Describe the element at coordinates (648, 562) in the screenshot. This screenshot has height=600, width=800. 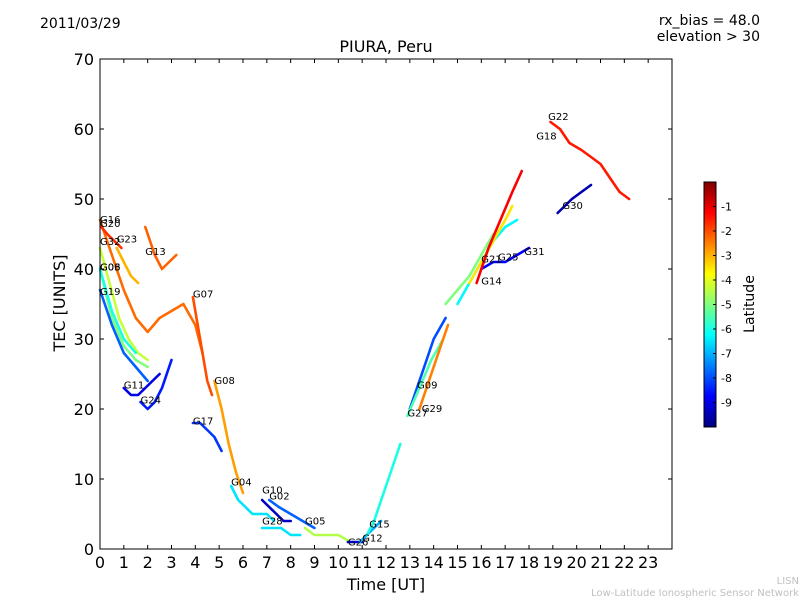
I see `x-tick-label: 23` at that location.